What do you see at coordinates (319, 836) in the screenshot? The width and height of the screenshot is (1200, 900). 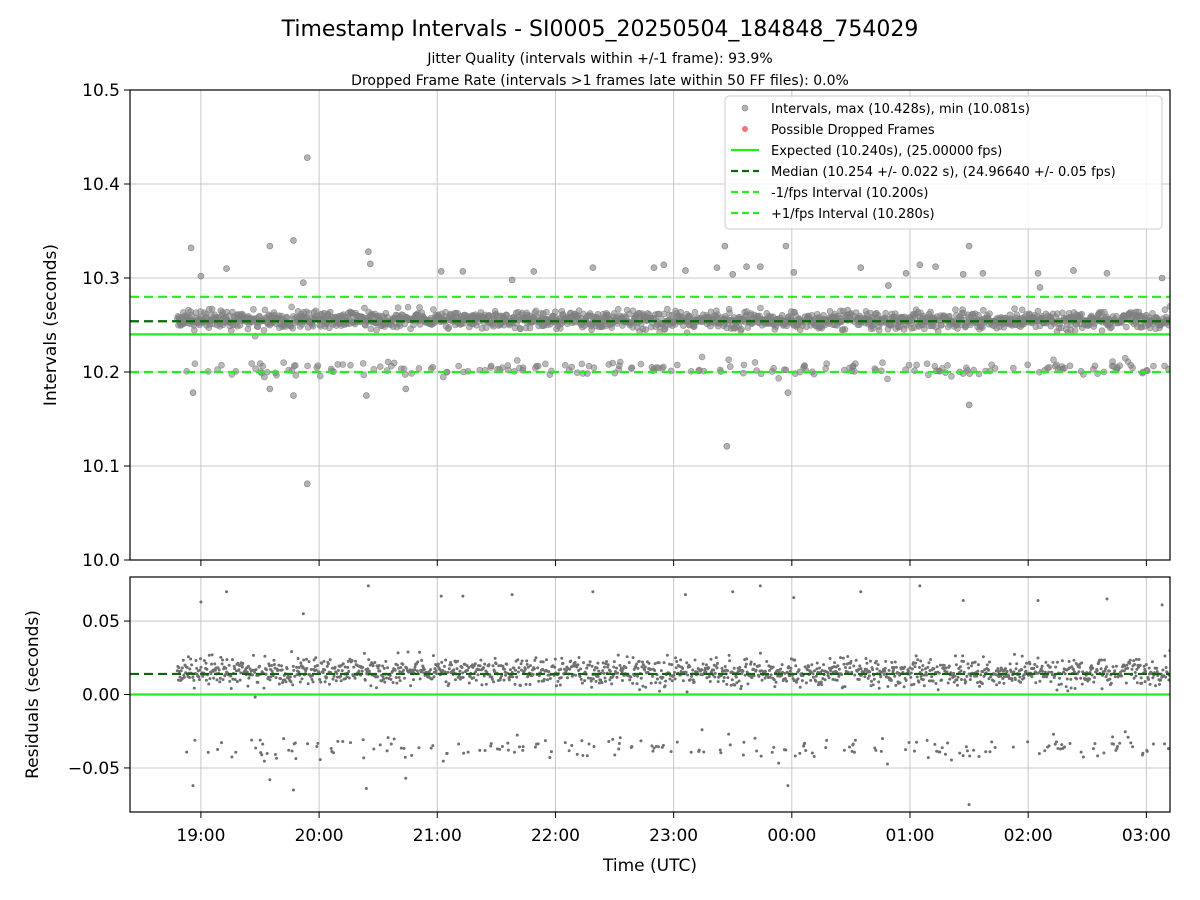 I see `x-tick-label: 20:00` at bounding box center [319, 836].